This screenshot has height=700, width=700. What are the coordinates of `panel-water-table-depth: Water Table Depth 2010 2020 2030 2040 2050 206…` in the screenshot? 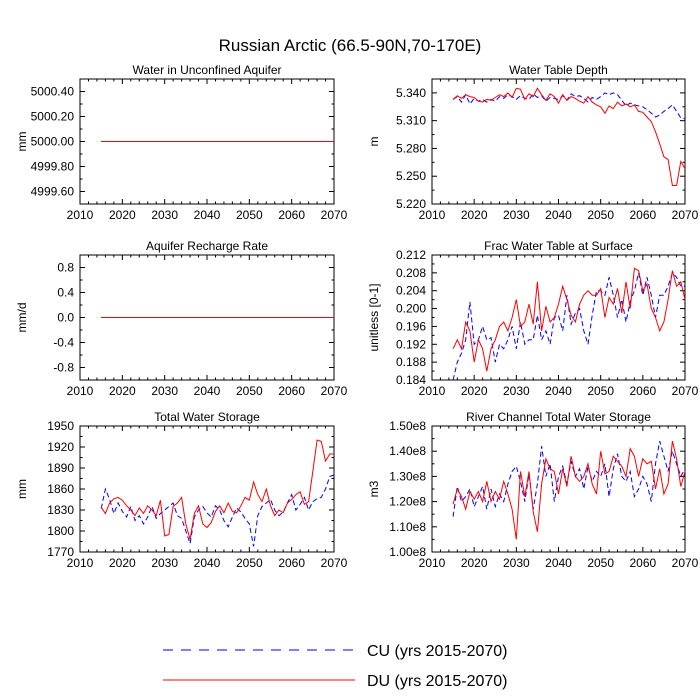 It's located at (533, 142).